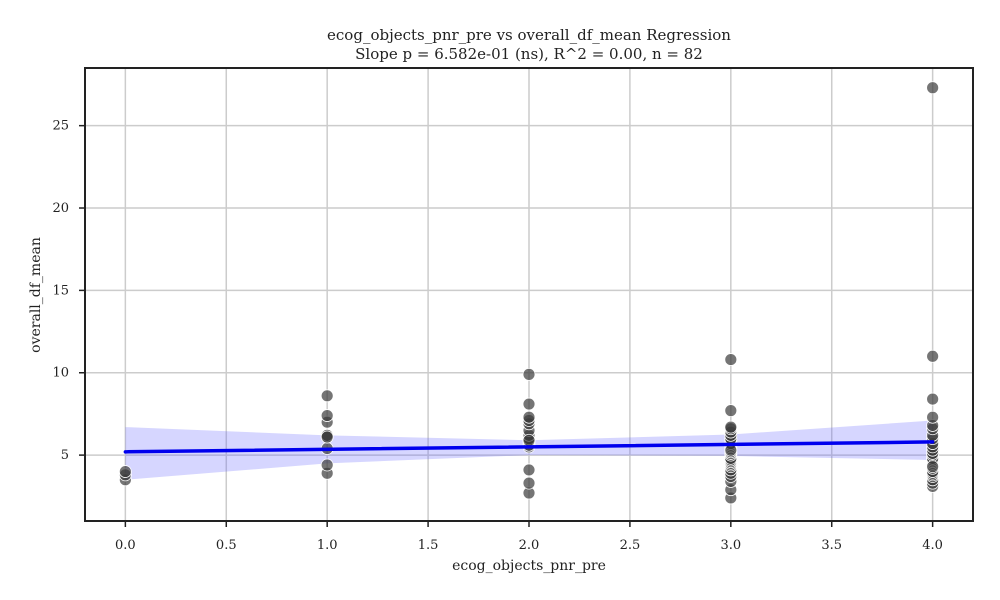  Describe the element at coordinates (65, 455) in the screenshot. I see `y-tick-label: 5` at that location.